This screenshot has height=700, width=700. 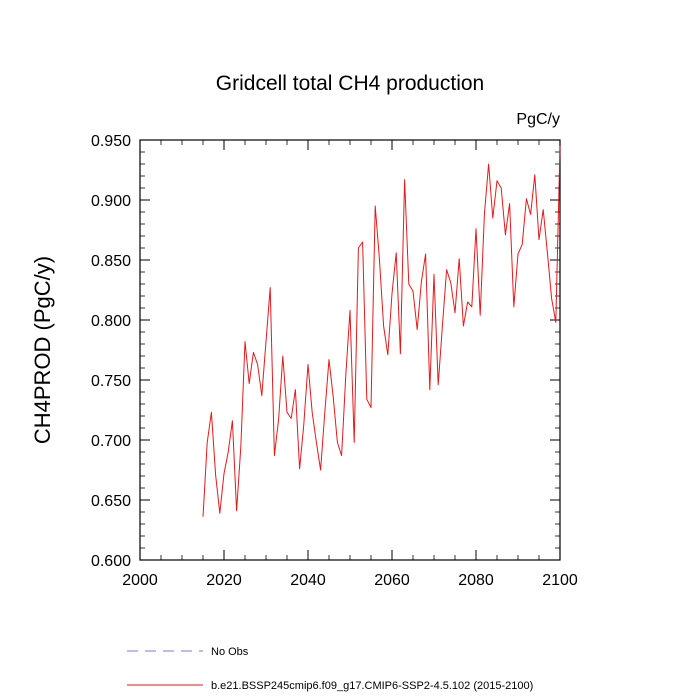 What do you see at coordinates (42, 350) in the screenshot?
I see `y-axis-label: CH4PROD (PgC/y)` at bounding box center [42, 350].